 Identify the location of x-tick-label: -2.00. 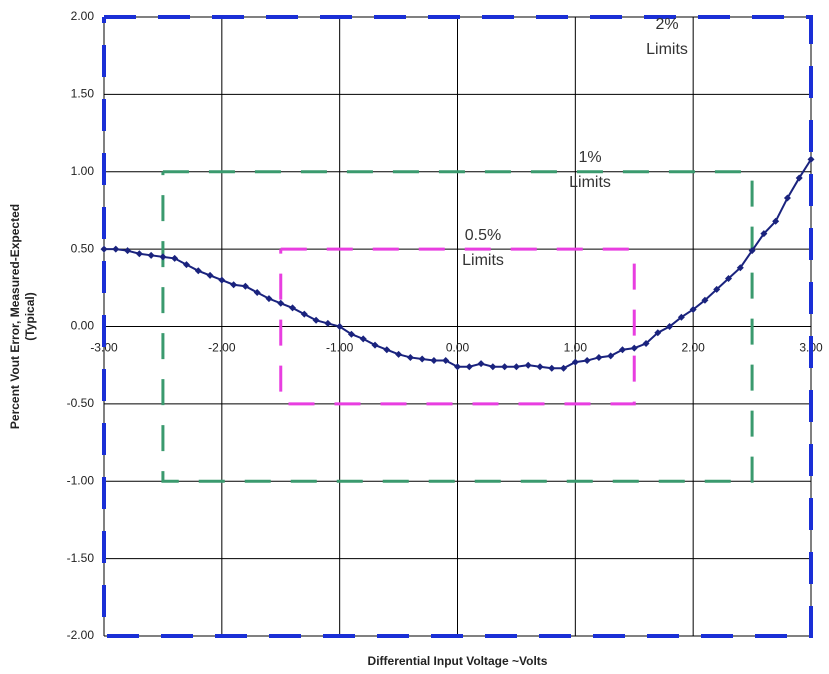
(222, 348).